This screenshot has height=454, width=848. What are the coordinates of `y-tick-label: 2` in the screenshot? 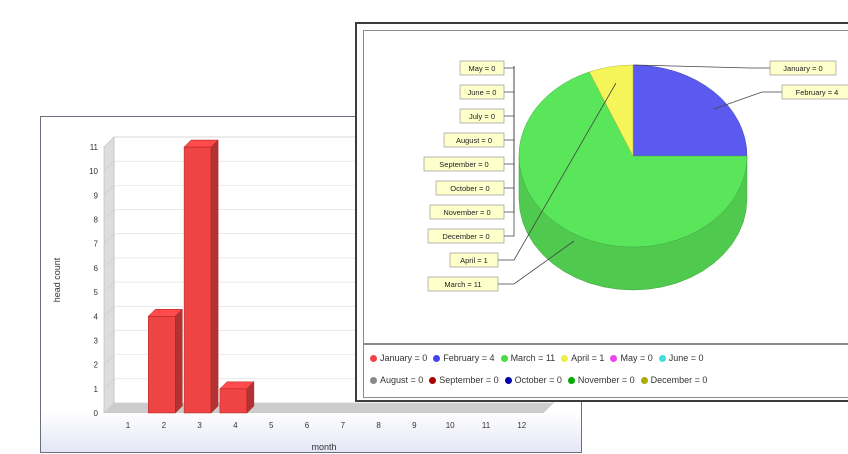 It's located at (96, 365).